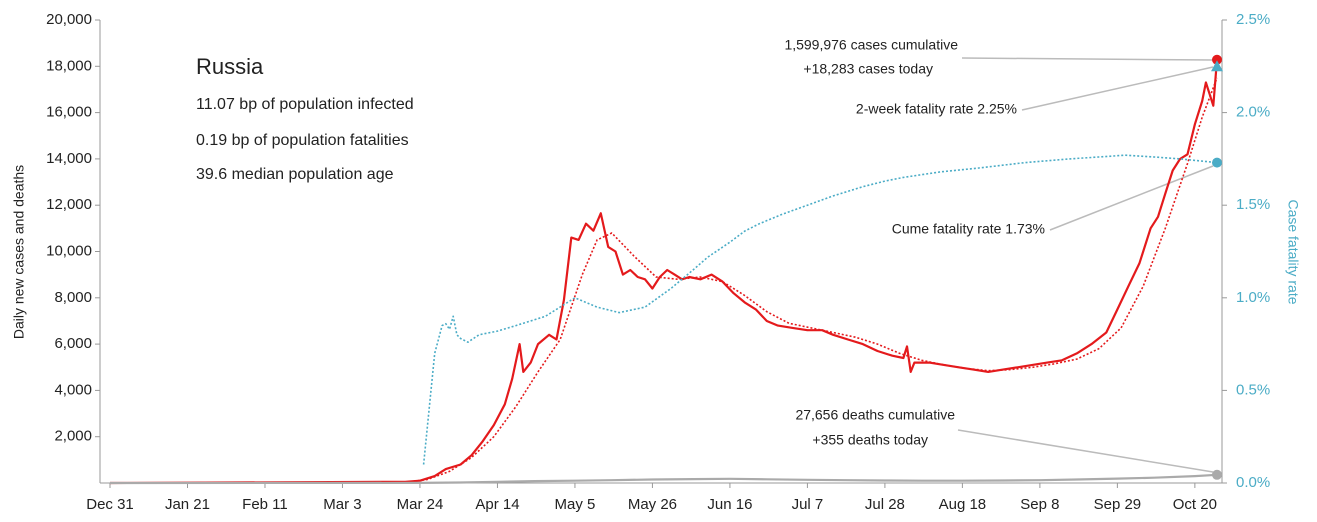  I want to click on annotation: 2-week fatality rate 2.25%, so click(936, 109).